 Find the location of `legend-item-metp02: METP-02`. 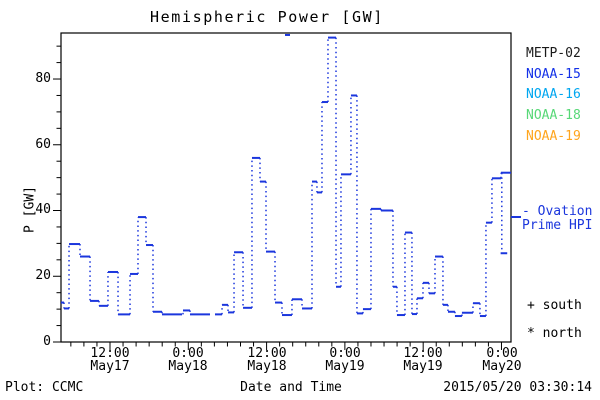

legend-item-metp02: METP-02 is located at coordinates (553, 53).